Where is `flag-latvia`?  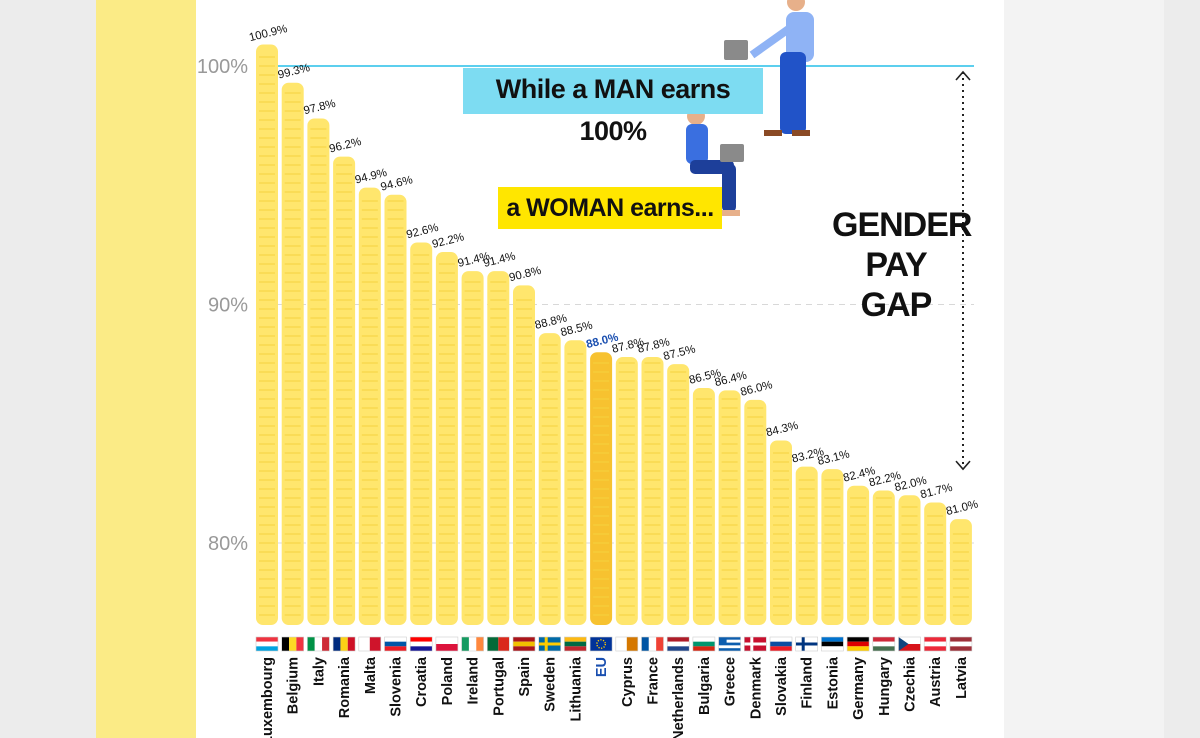
flag-latvia is located at coordinates (961, 644).